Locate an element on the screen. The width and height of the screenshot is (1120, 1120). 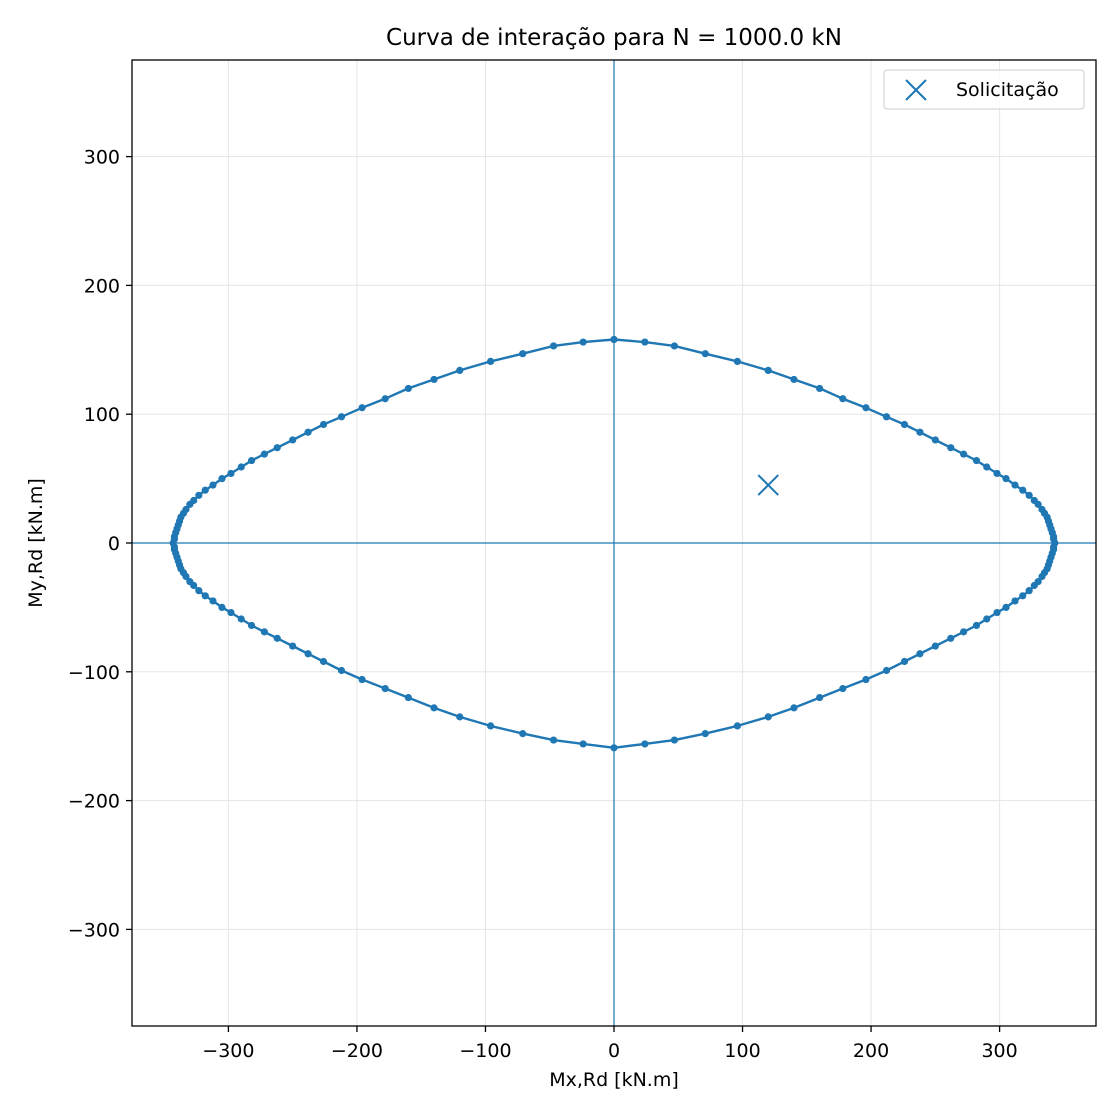
y-tick-label: −200 is located at coordinates (94, 802).